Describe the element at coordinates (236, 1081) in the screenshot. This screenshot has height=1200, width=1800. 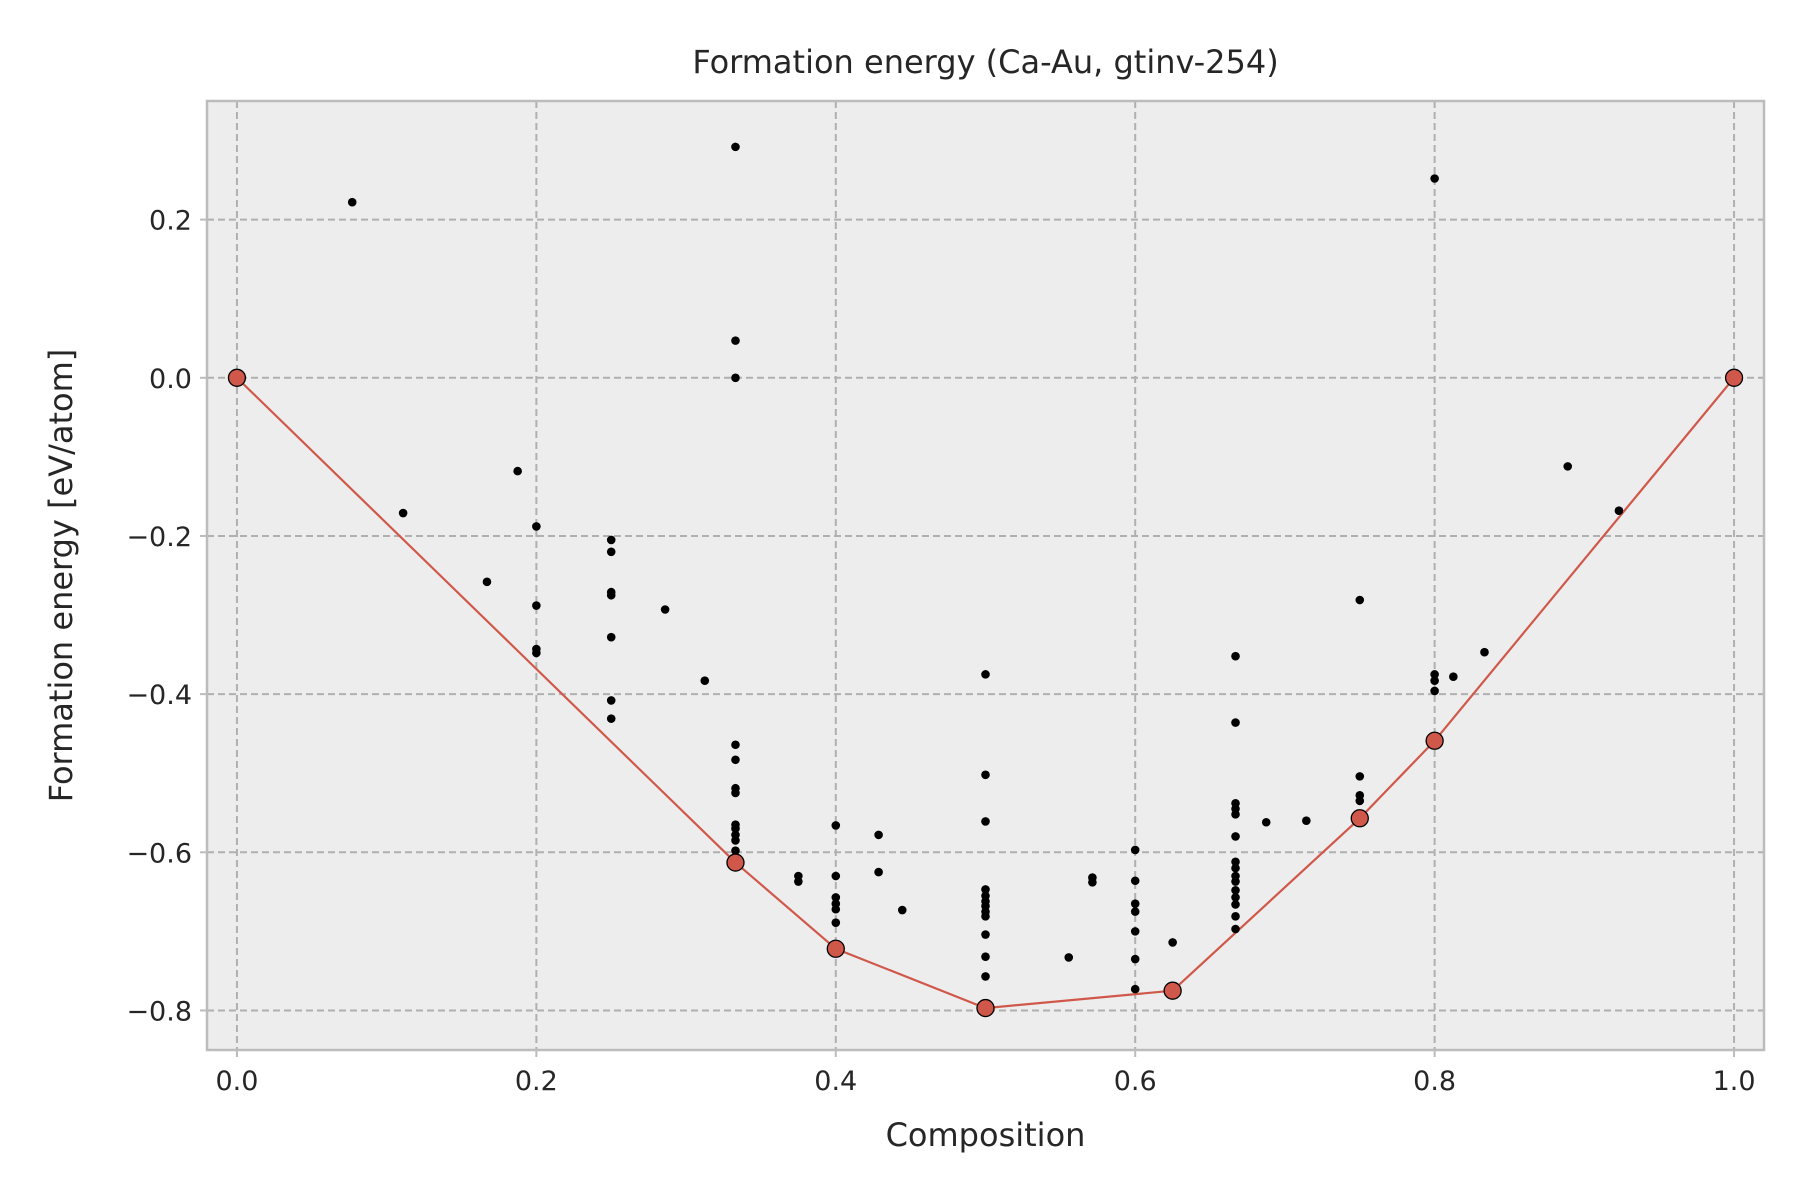
I see `x-tick-label: 0.0` at that location.